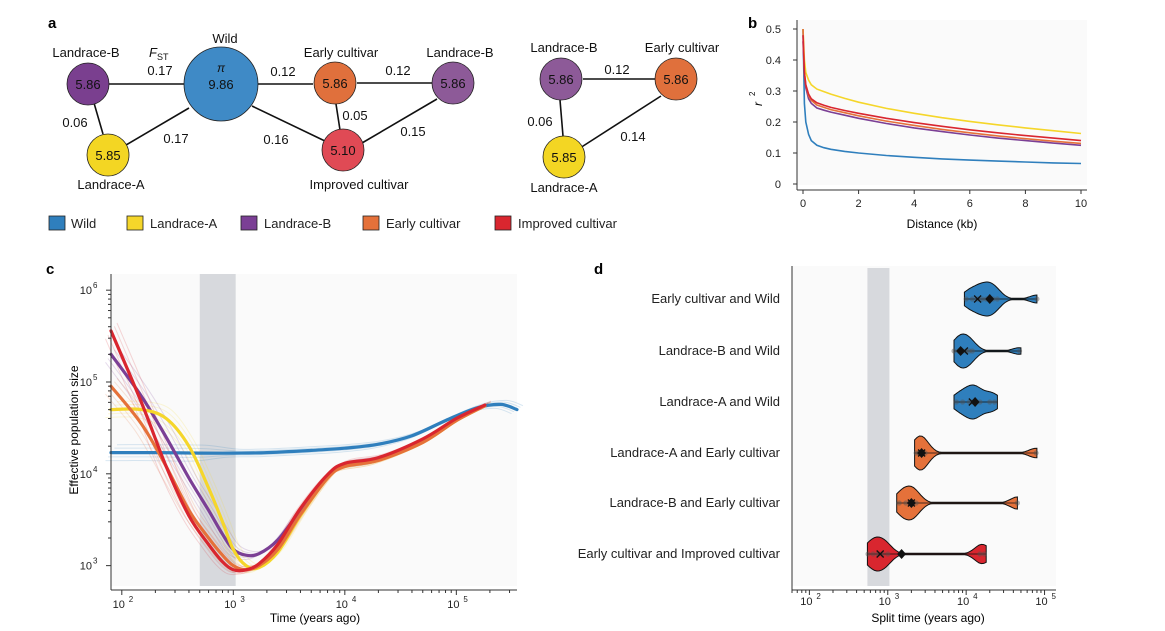 This screenshot has height=631, width=1165. I want to click on edge2-label-lb-la: 0.06, so click(539, 121).